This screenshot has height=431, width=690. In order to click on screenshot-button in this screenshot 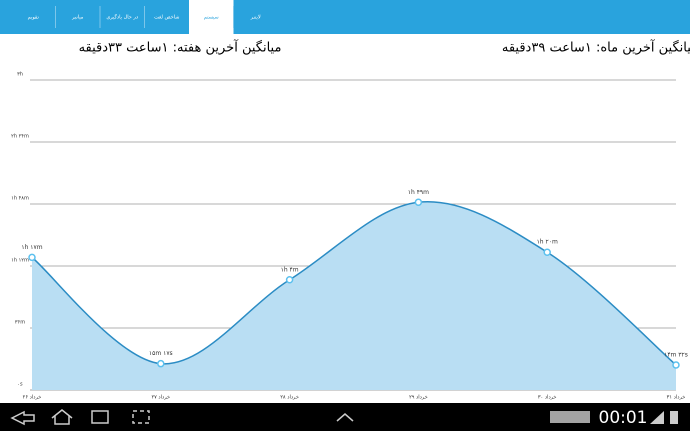, I will do `click(141, 417)`.